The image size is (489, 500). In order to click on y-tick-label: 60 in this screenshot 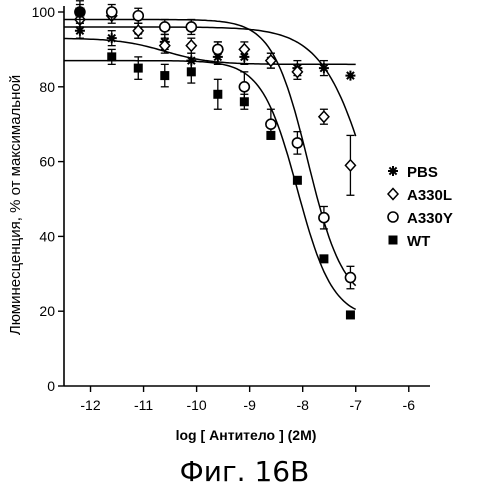, I will do `click(47, 162)`.